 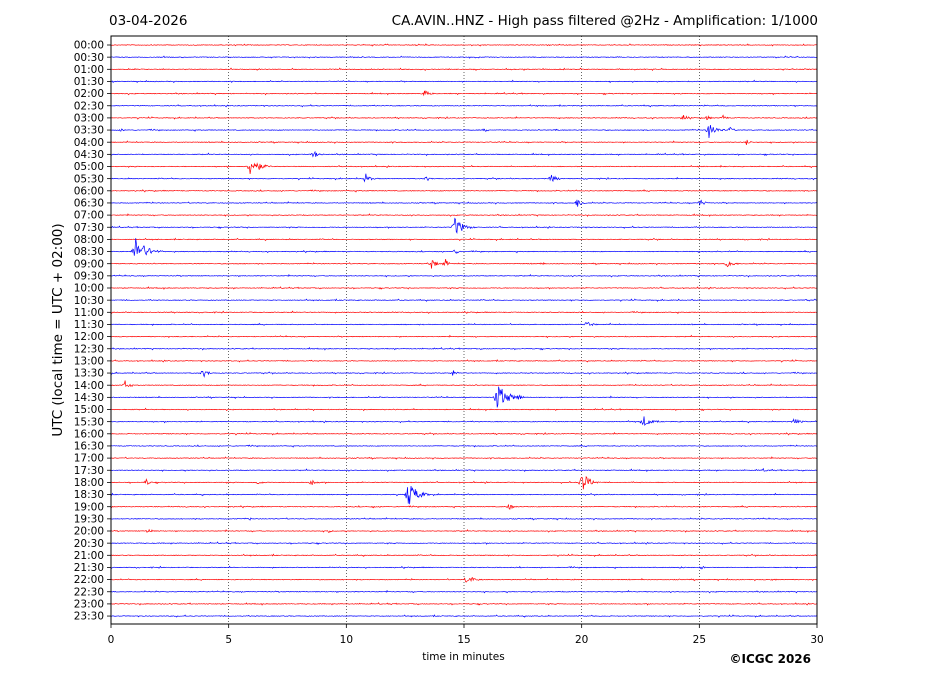 I want to click on trace-1930, so click(x=464, y=519).